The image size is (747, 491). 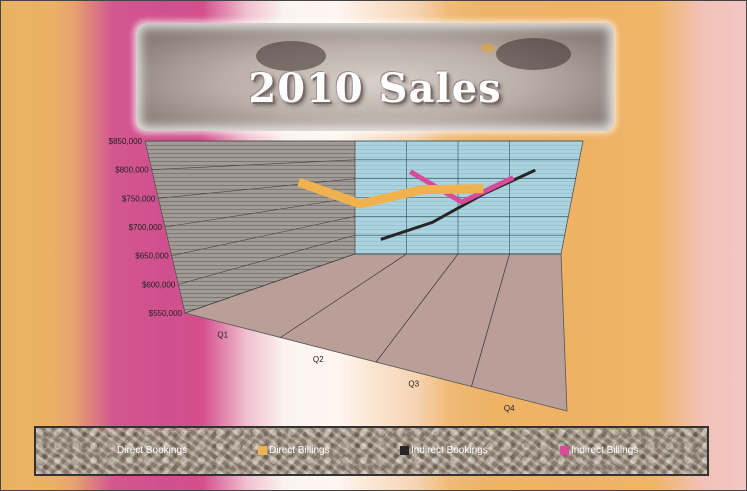 I want to click on legend-swatch-direct-bookings, so click(x=110, y=450).